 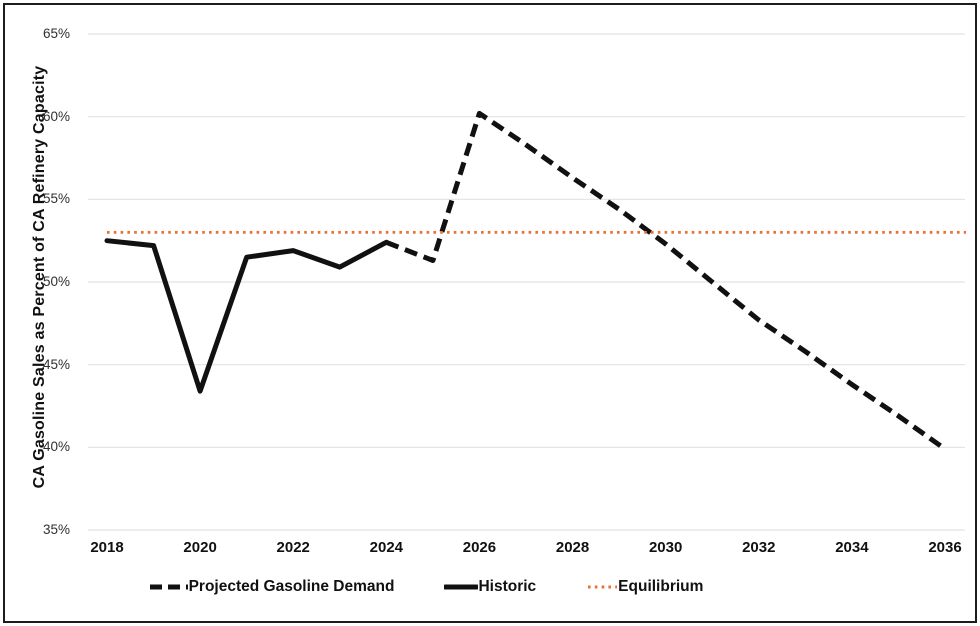 What do you see at coordinates (246, 316) in the screenshot?
I see `series-line-historic` at bounding box center [246, 316].